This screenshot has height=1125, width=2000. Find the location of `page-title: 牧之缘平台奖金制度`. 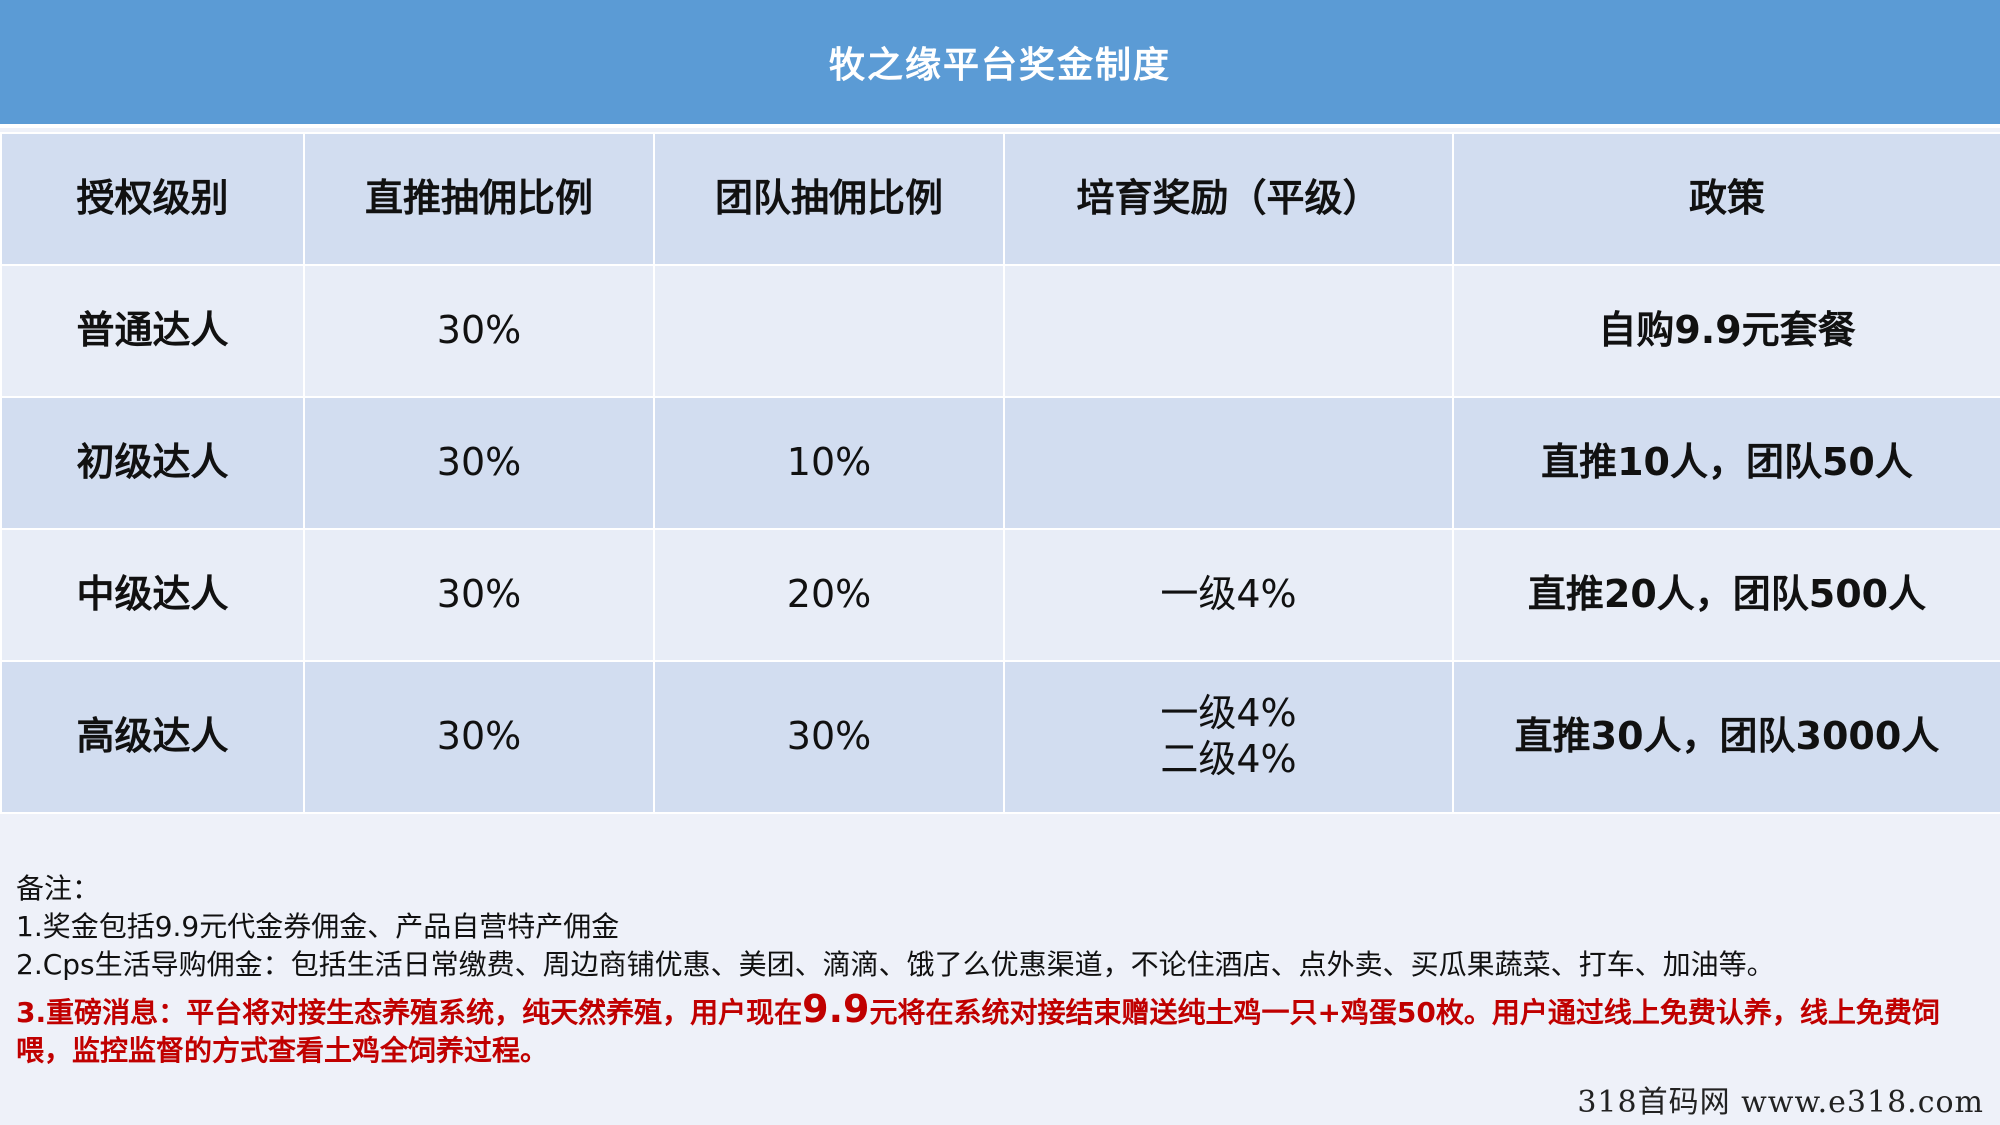

page-title: 牧之缘平台奖金制度 is located at coordinates (999, 65).